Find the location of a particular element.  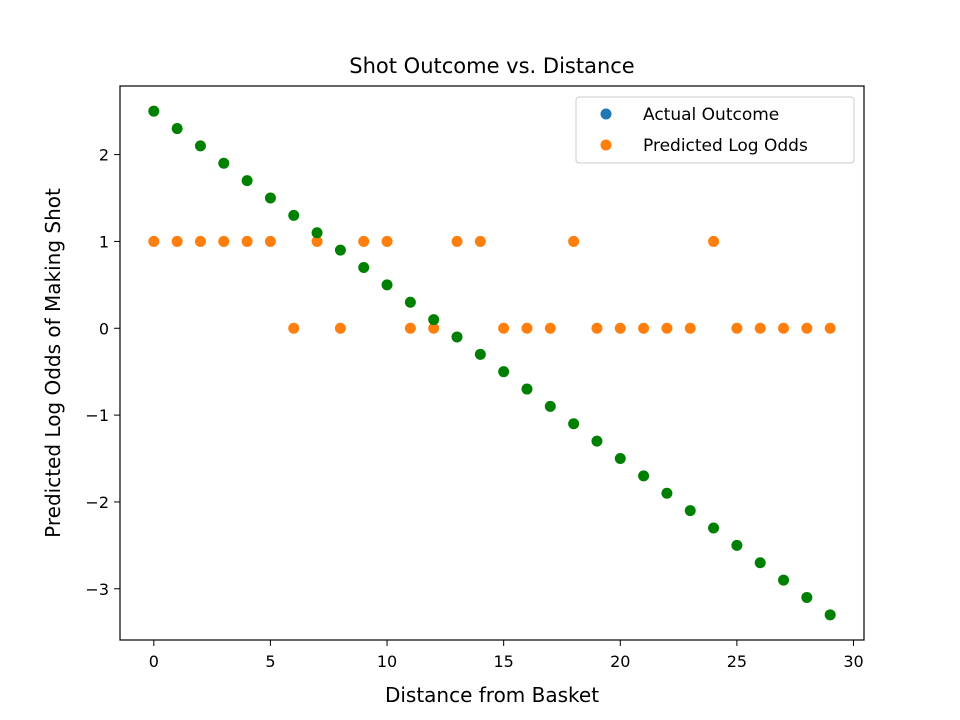

x-tick-label-20: 20 is located at coordinates (620, 661).